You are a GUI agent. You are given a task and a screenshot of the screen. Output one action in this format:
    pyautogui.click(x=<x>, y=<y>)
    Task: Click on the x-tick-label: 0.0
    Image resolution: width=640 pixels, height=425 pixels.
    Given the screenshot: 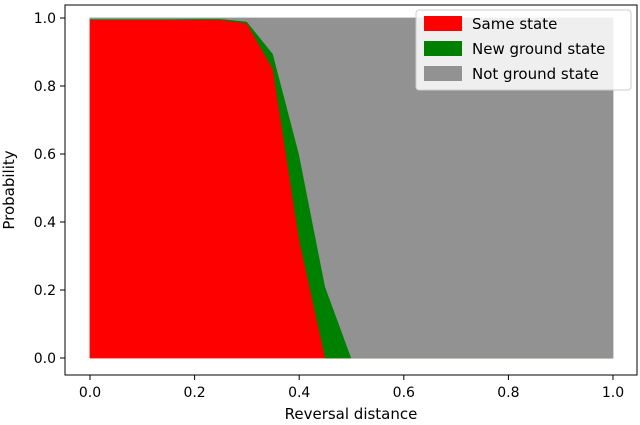 What is the action you would take?
    pyautogui.click(x=90, y=393)
    